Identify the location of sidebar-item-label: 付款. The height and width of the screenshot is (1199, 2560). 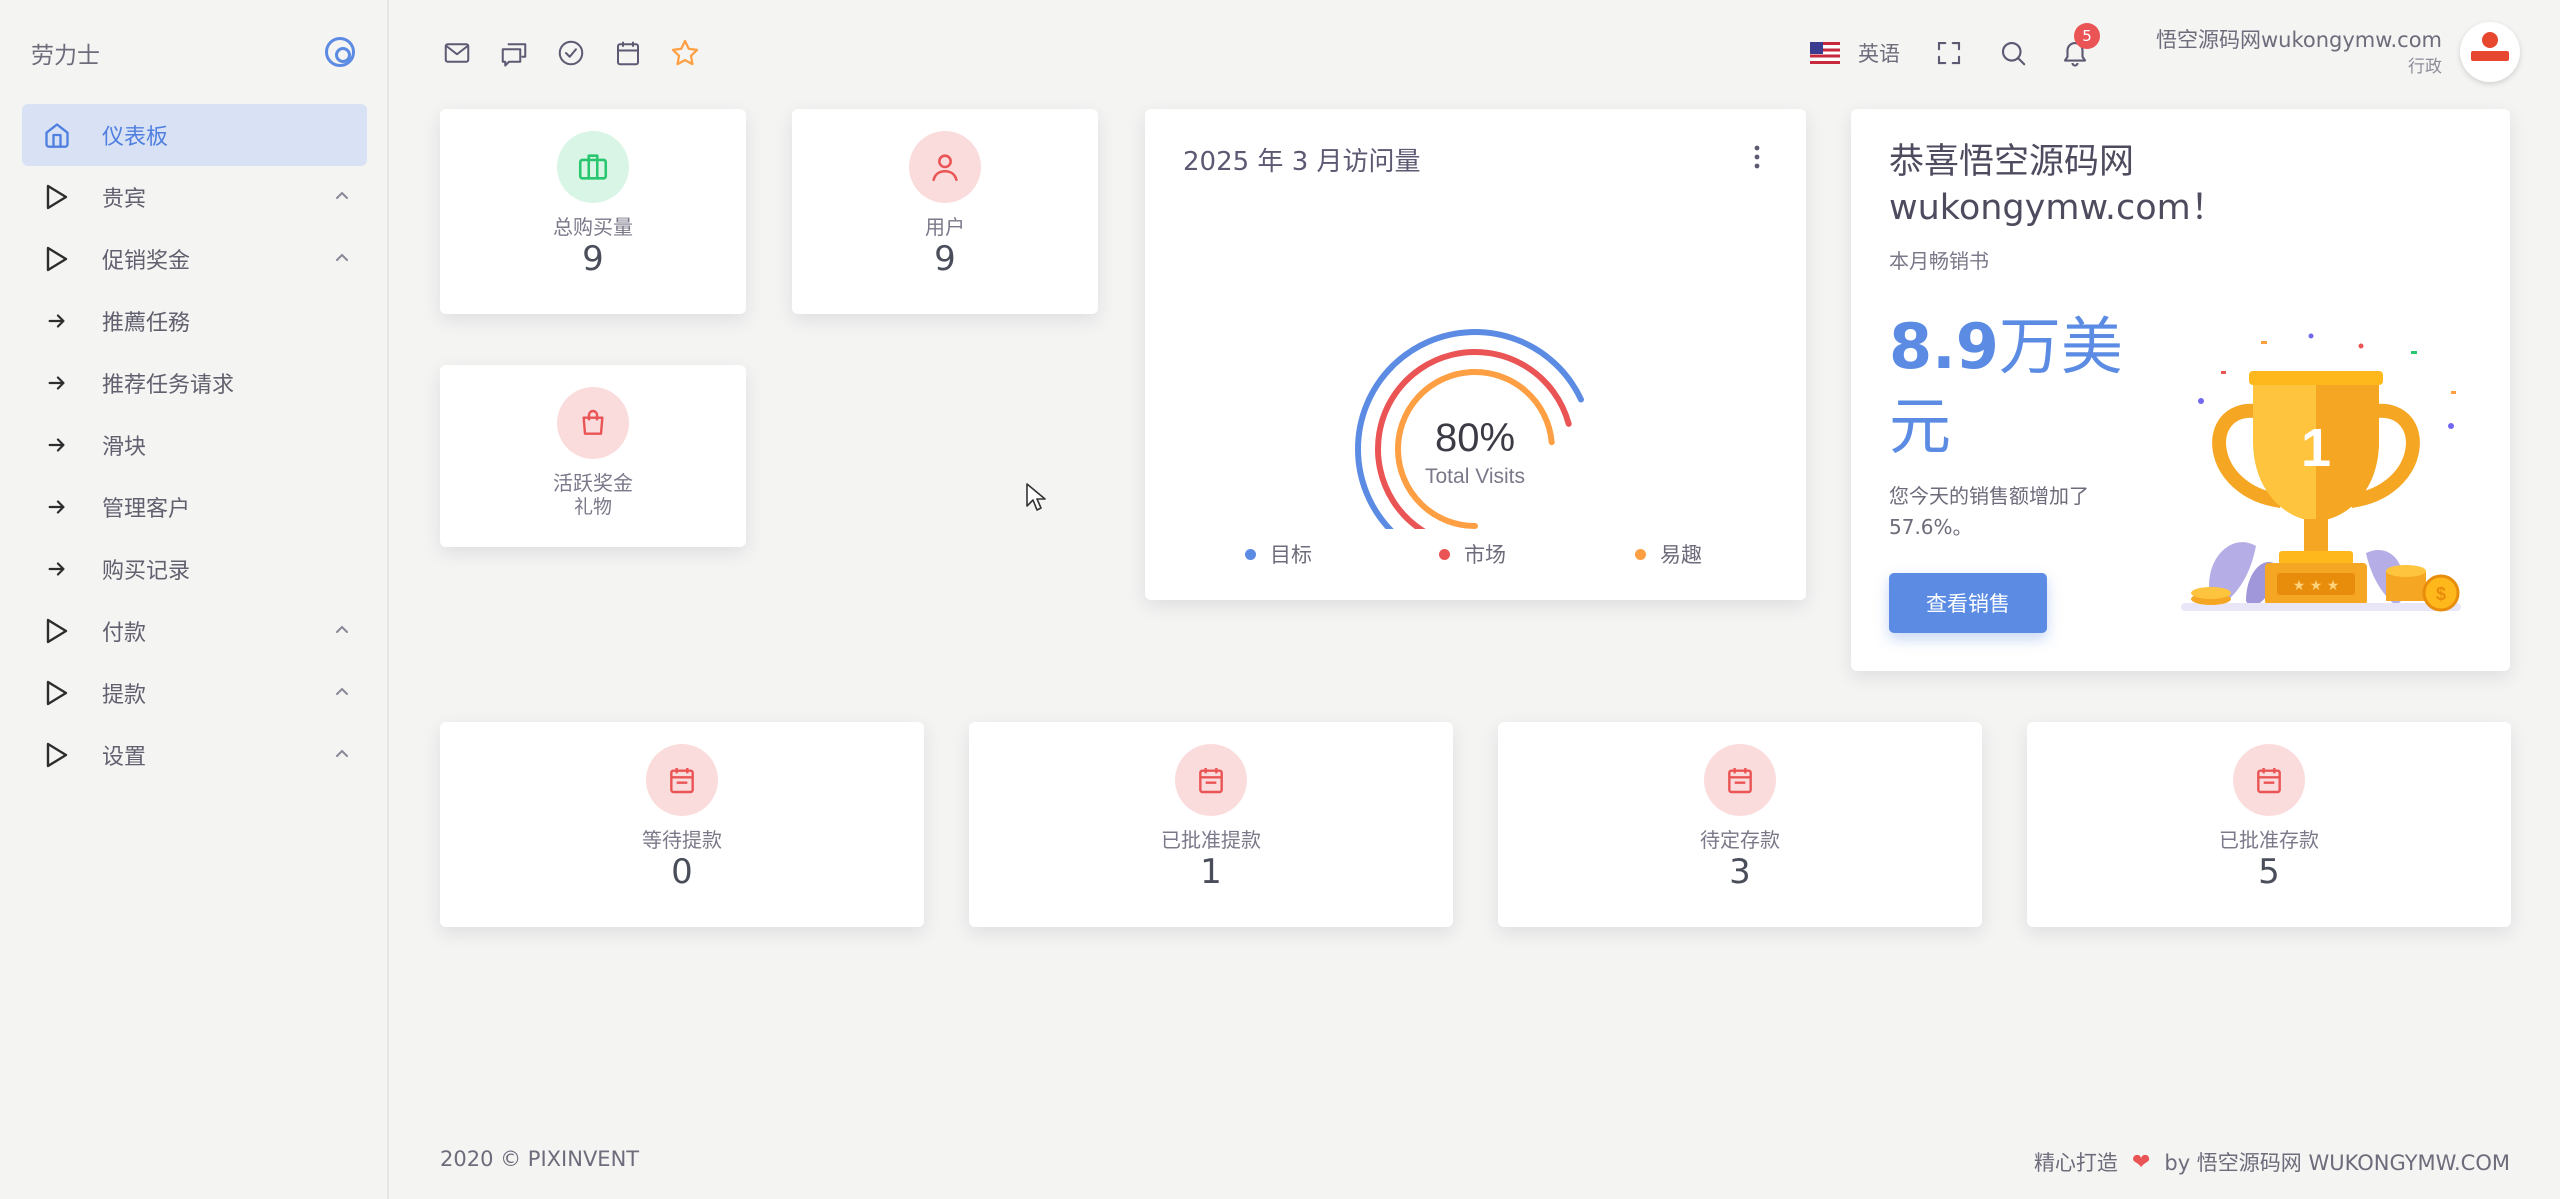
(124, 633).